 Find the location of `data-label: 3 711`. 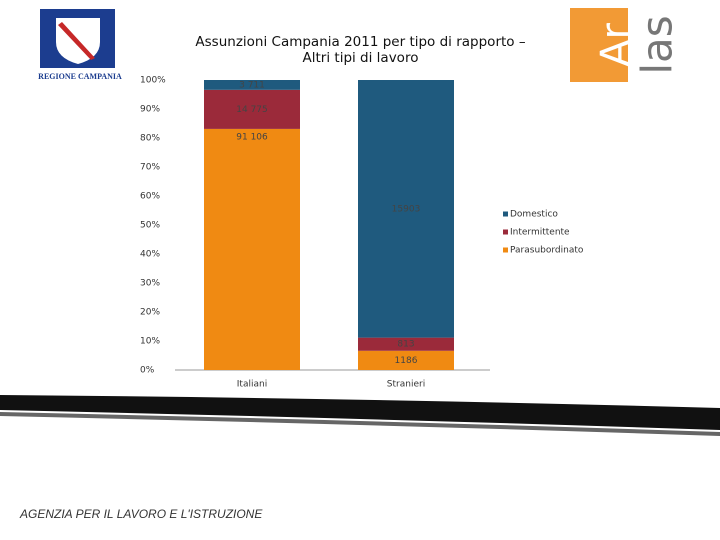

data-label: 3 711 is located at coordinates (252, 85).